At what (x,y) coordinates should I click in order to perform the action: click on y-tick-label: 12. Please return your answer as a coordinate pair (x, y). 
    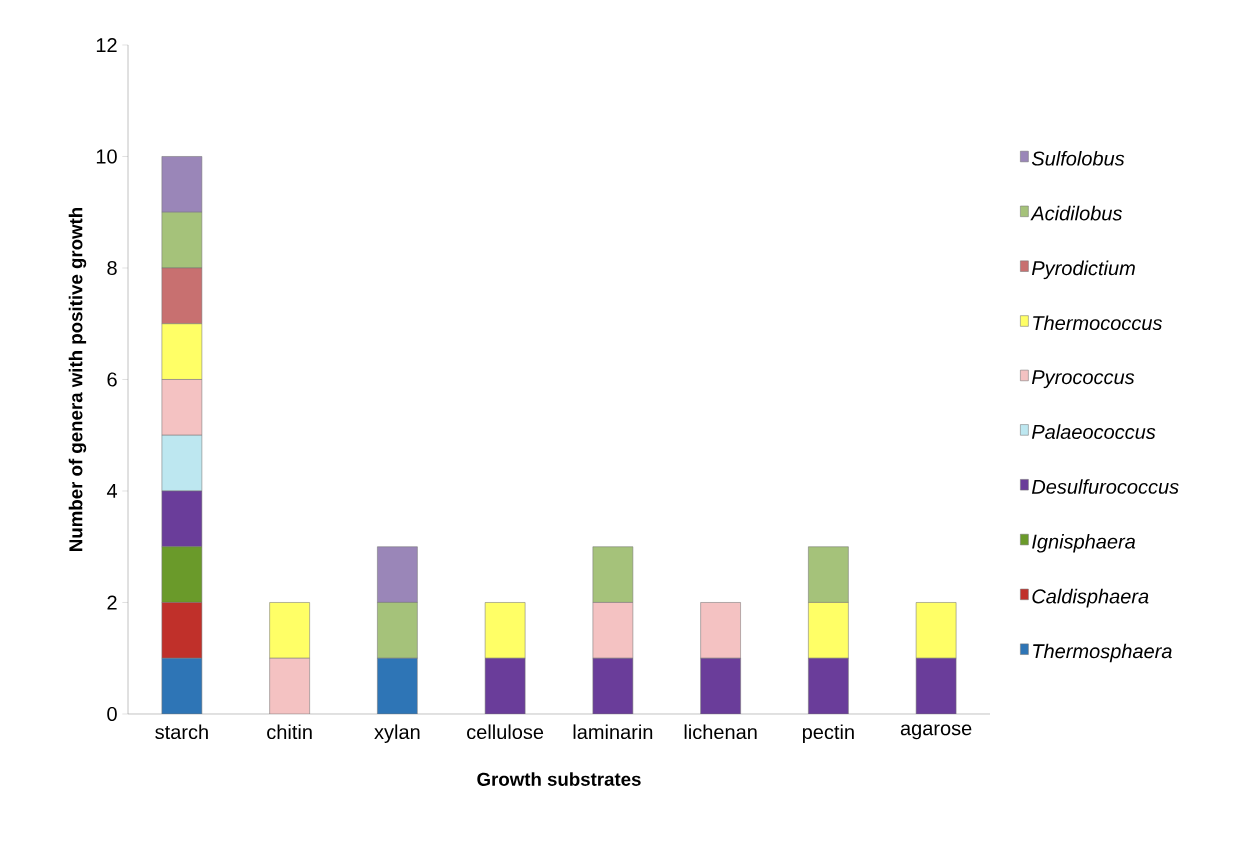
    Looking at the image, I should click on (106, 45).